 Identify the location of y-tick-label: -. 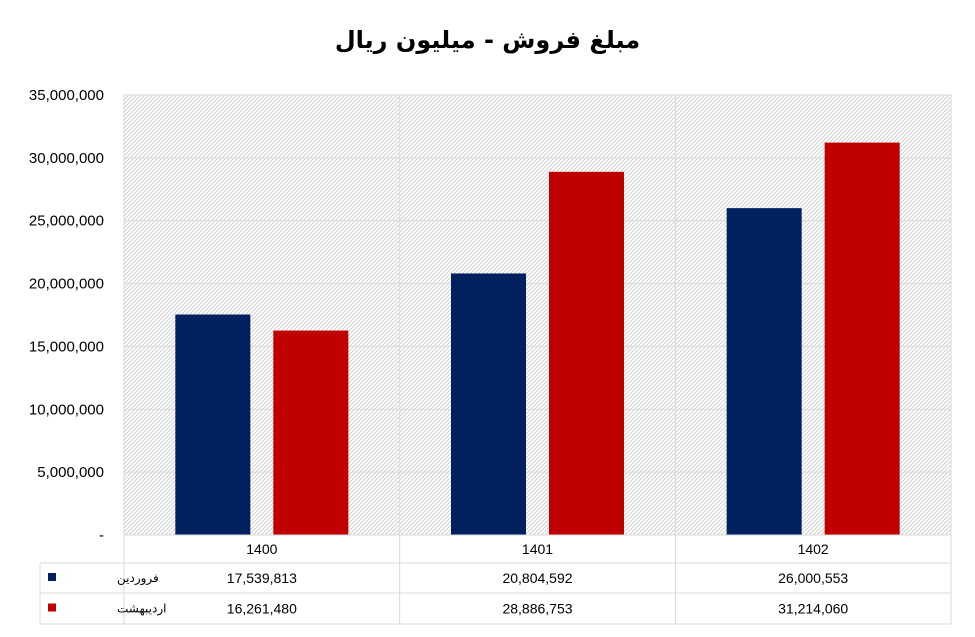
(101, 535).